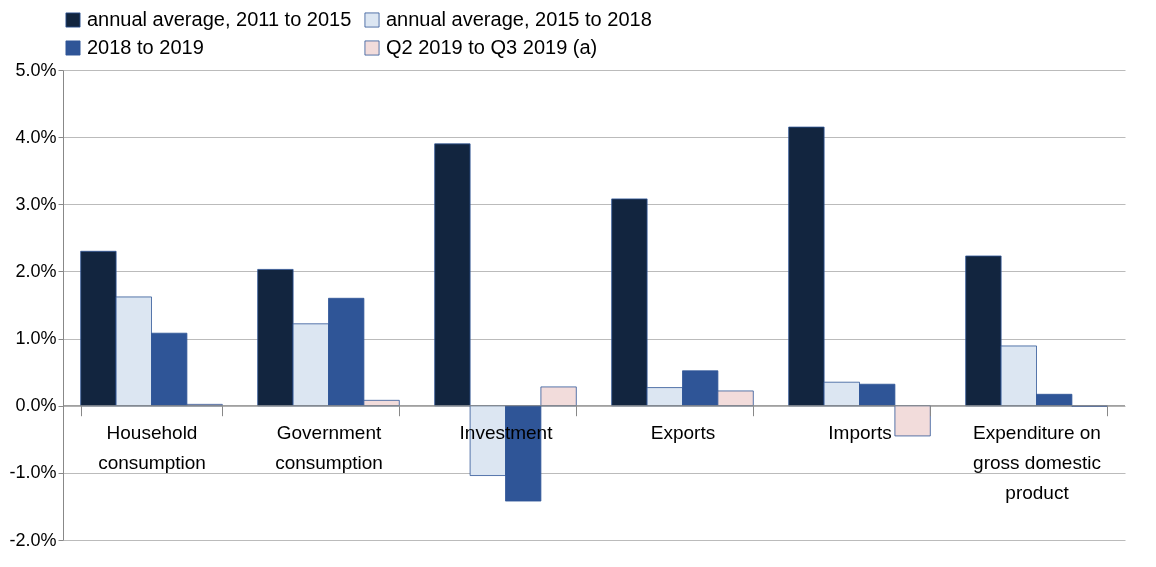 This screenshot has width=1156, height=567. What do you see at coordinates (860, 433) in the screenshot?
I see `x-tick-label: Imports` at bounding box center [860, 433].